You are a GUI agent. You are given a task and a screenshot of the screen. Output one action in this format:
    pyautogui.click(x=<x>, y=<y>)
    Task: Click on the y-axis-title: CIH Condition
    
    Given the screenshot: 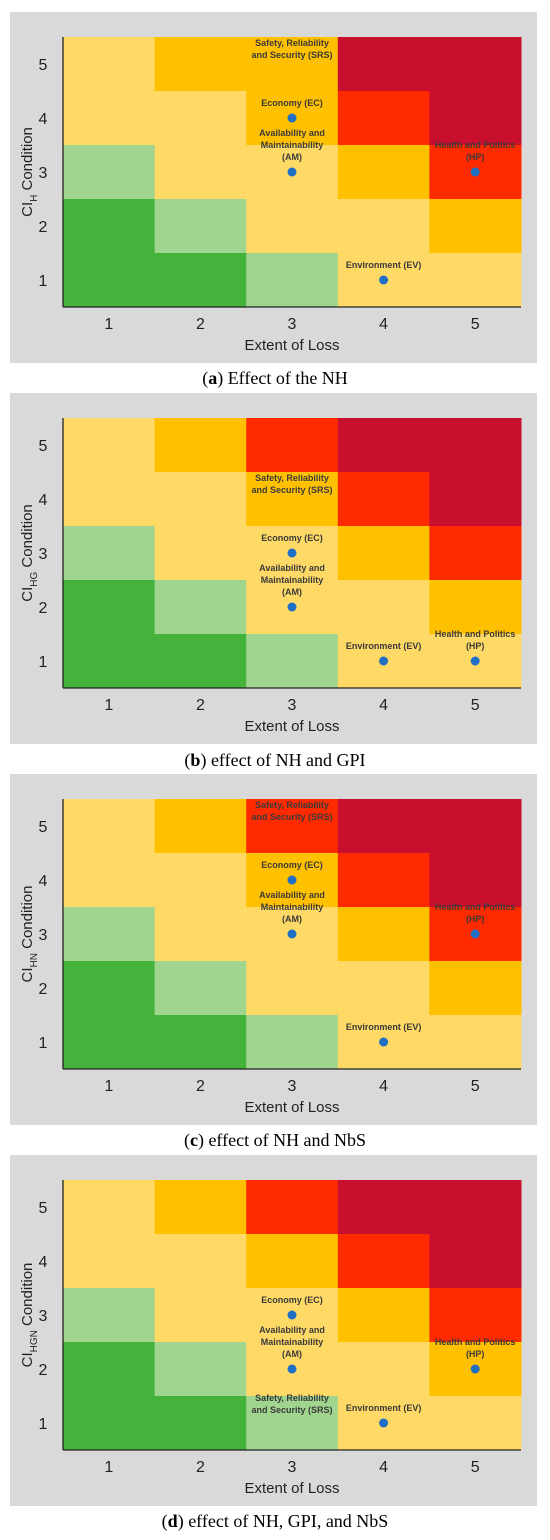 What is the action you would take?
    pyautogui.click(x=29, y=172)
    